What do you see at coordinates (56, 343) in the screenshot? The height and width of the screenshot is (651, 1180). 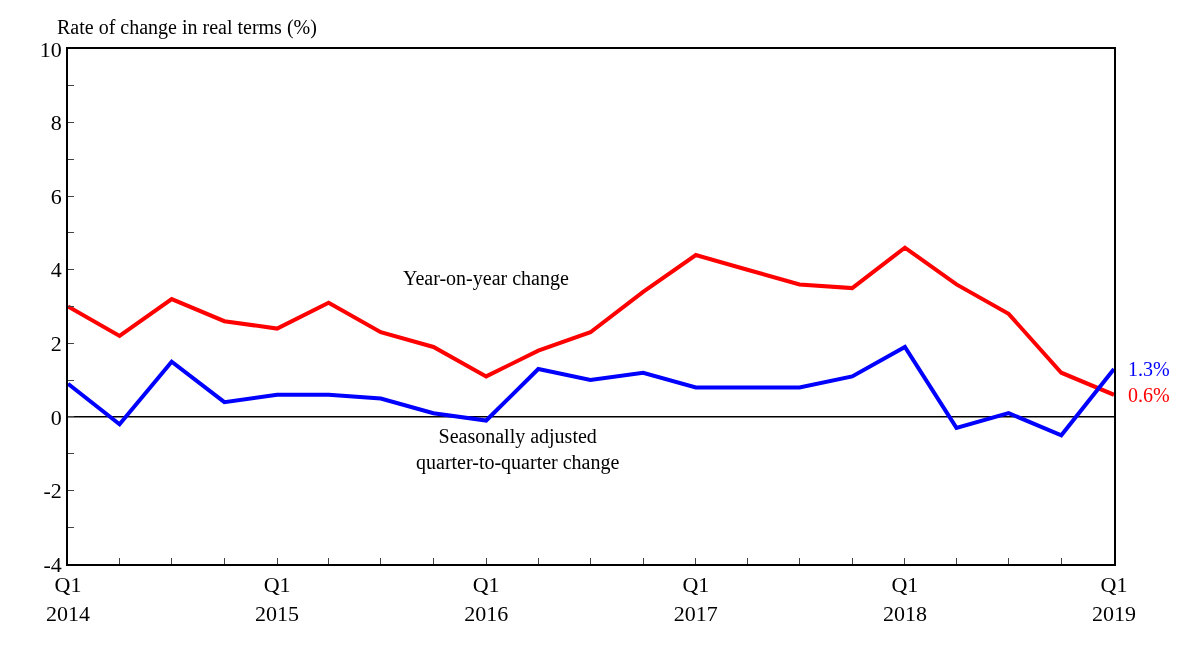 I see `y-tick-label: 2` at bounding box center [56, 343].